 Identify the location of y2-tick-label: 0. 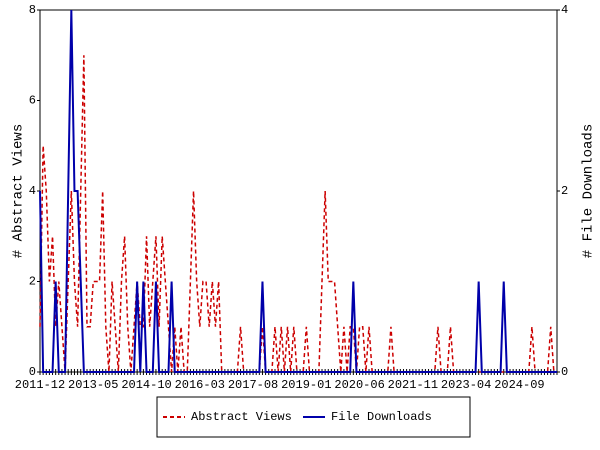
(564, 372).